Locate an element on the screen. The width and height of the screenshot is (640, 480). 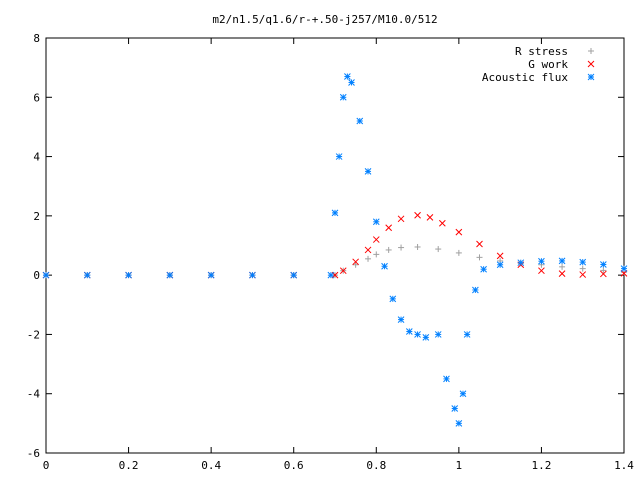
x-tick-label: 0.6 is located at coordinates (294, 465).